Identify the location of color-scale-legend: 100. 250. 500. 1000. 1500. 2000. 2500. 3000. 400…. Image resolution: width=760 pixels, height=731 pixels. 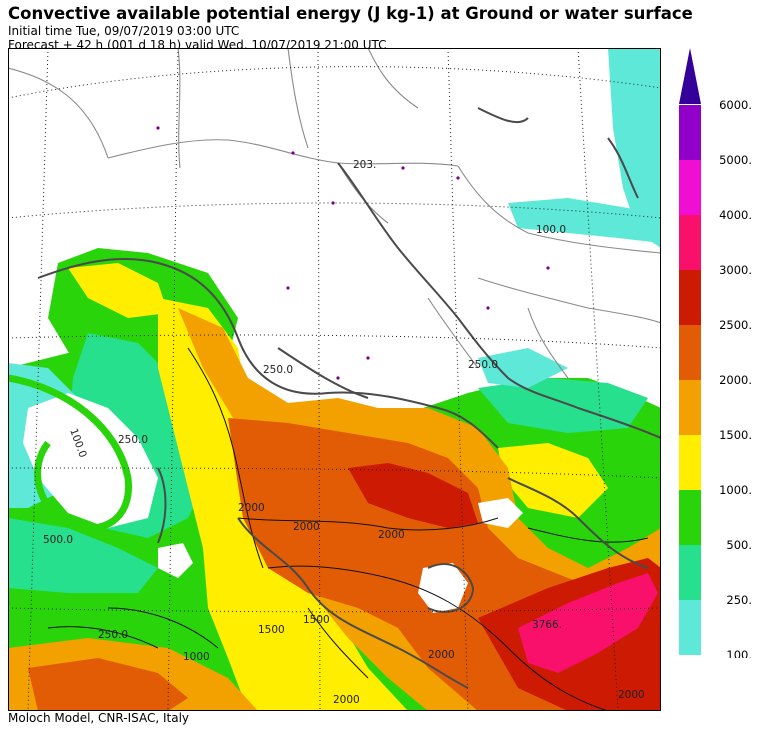
(715, 353).